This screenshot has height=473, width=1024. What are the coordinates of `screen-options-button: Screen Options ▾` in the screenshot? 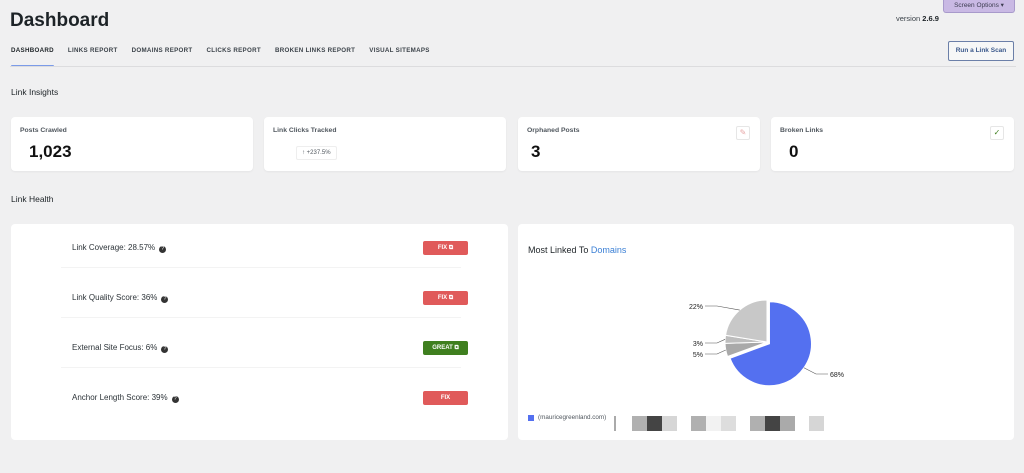 It's located at (979, 6).